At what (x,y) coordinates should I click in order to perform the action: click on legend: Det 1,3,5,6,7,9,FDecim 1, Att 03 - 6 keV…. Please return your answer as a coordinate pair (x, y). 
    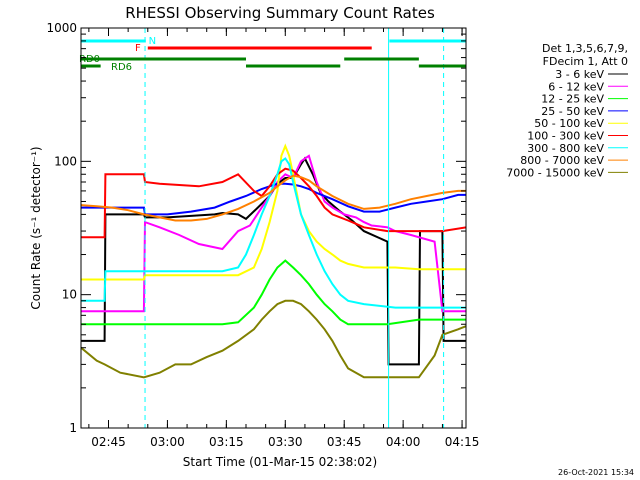
    Looking at the image, I should click on (567, 110).